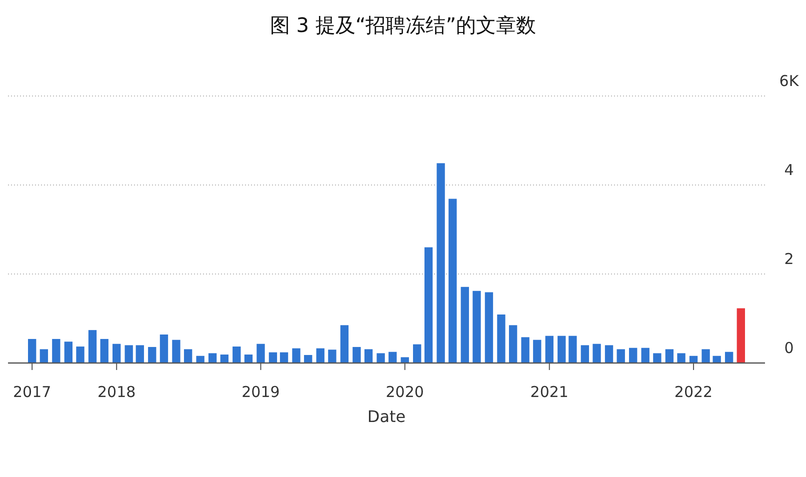 This screenshot has height=477, width=806. What do you see at coordinates (789, 348) in the screenshot?
I see `y-tick-label: 0` at bounding box center [789, 348].